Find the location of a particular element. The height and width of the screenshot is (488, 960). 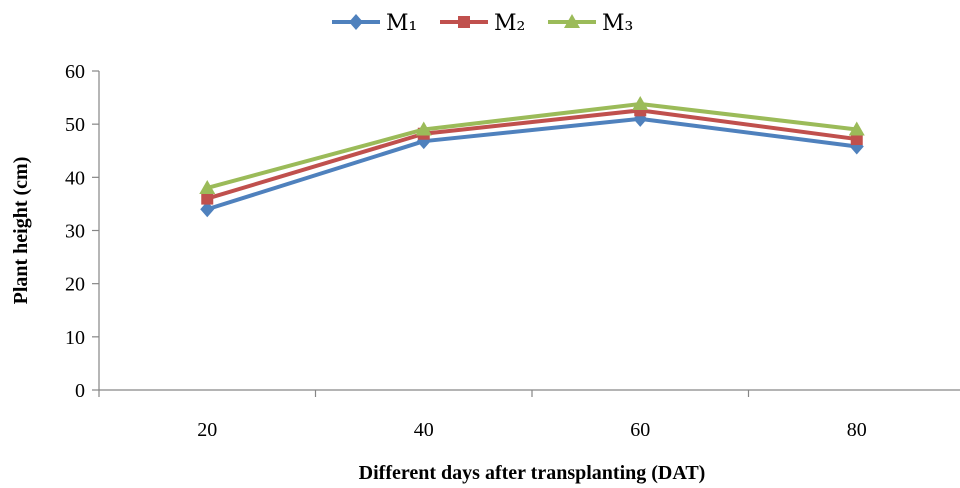

y-tick-label: 50 is located at coordinates (75, 125).